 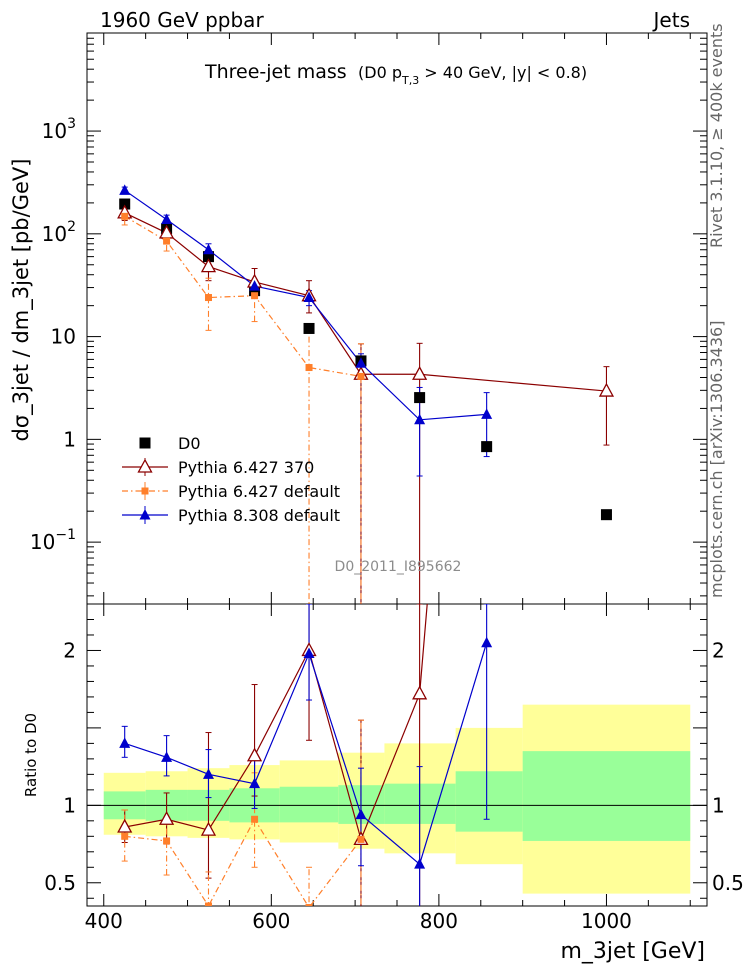 I want to click on x-tick-label: 1000, so click(x=606, y=921).